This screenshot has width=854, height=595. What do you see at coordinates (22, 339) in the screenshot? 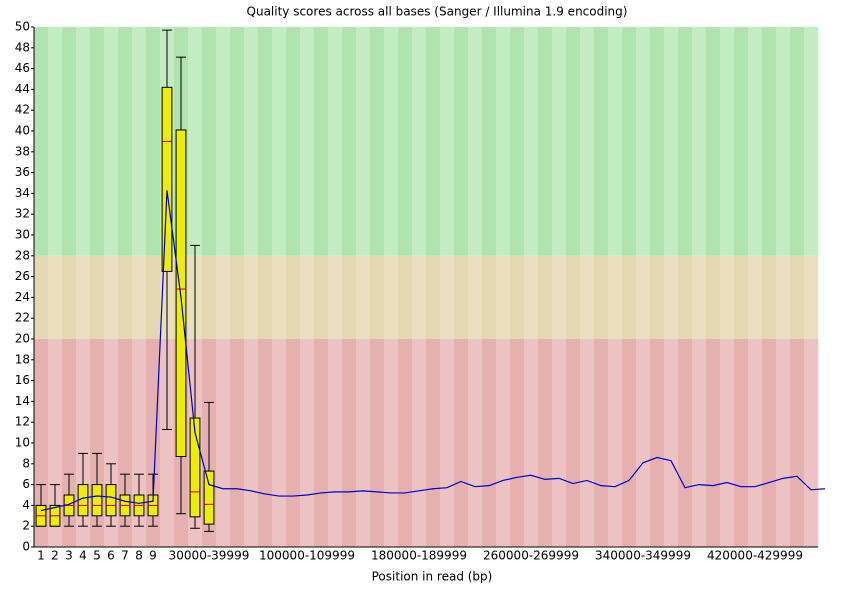
I see `y-tick-label: 20` at bounding box center [22, 339].